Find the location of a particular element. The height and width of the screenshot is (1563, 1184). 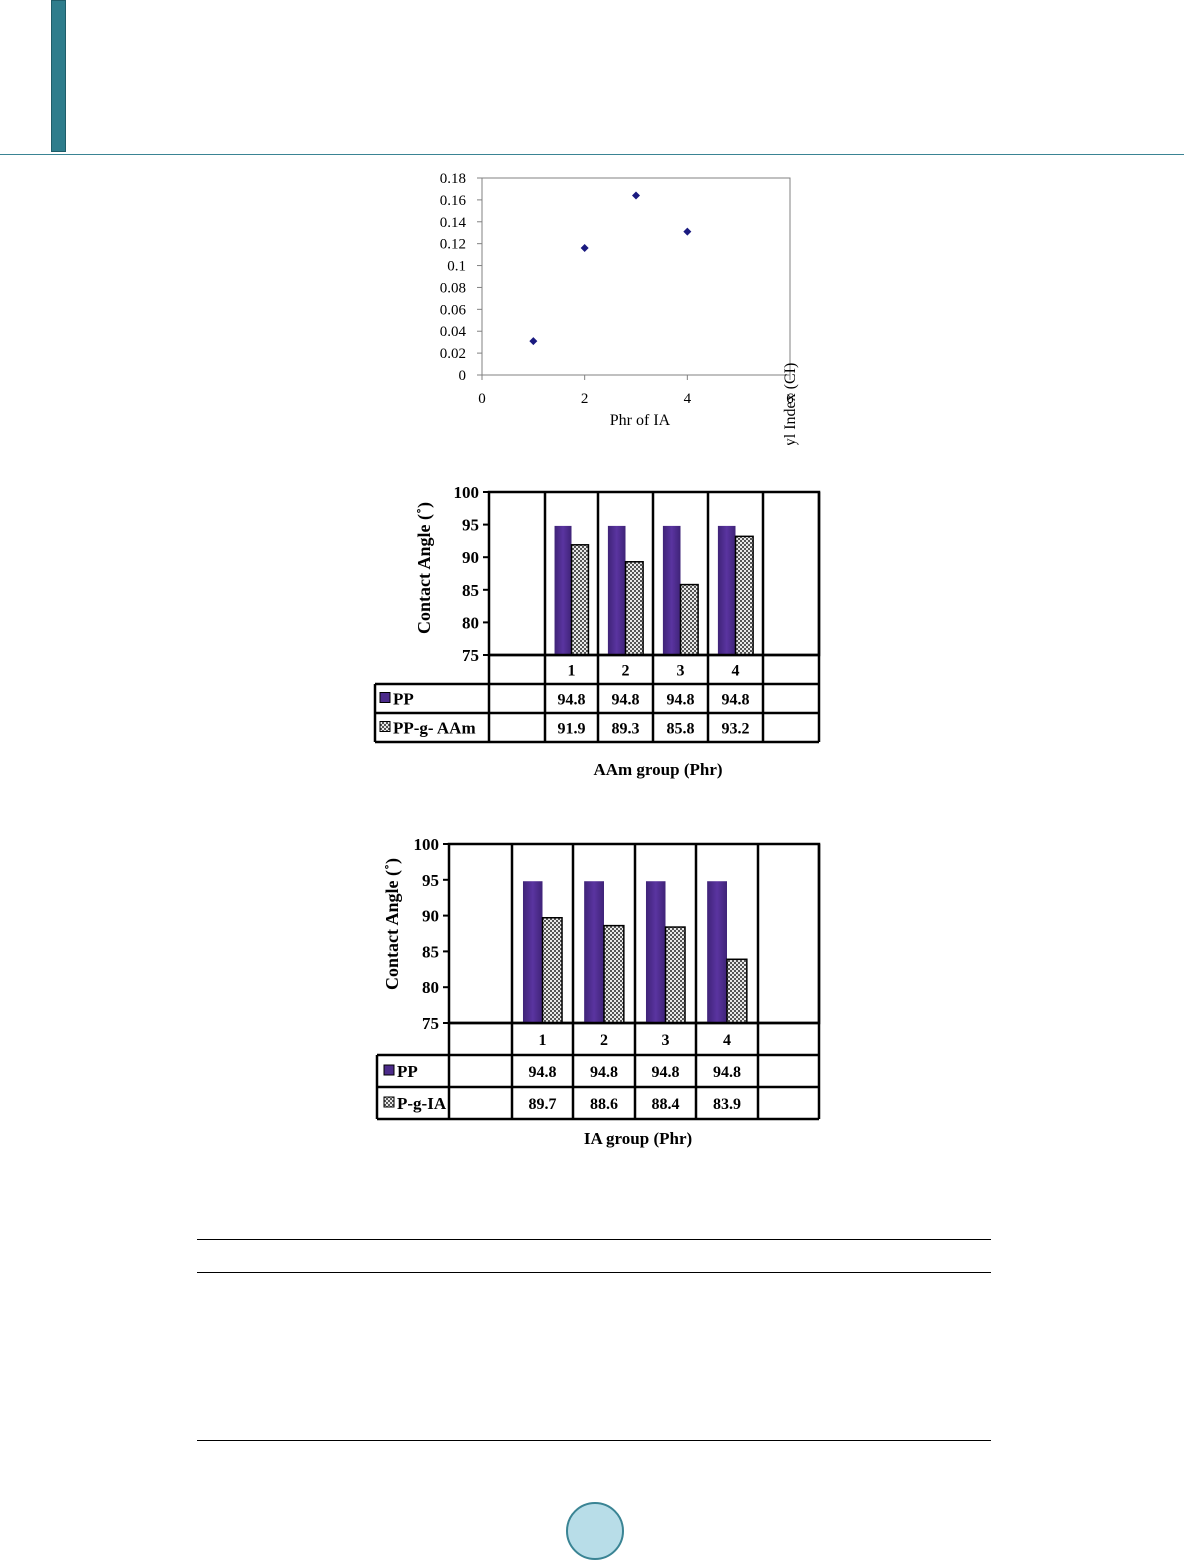

table-bottom-rule is located at coordinates (594, 1440).